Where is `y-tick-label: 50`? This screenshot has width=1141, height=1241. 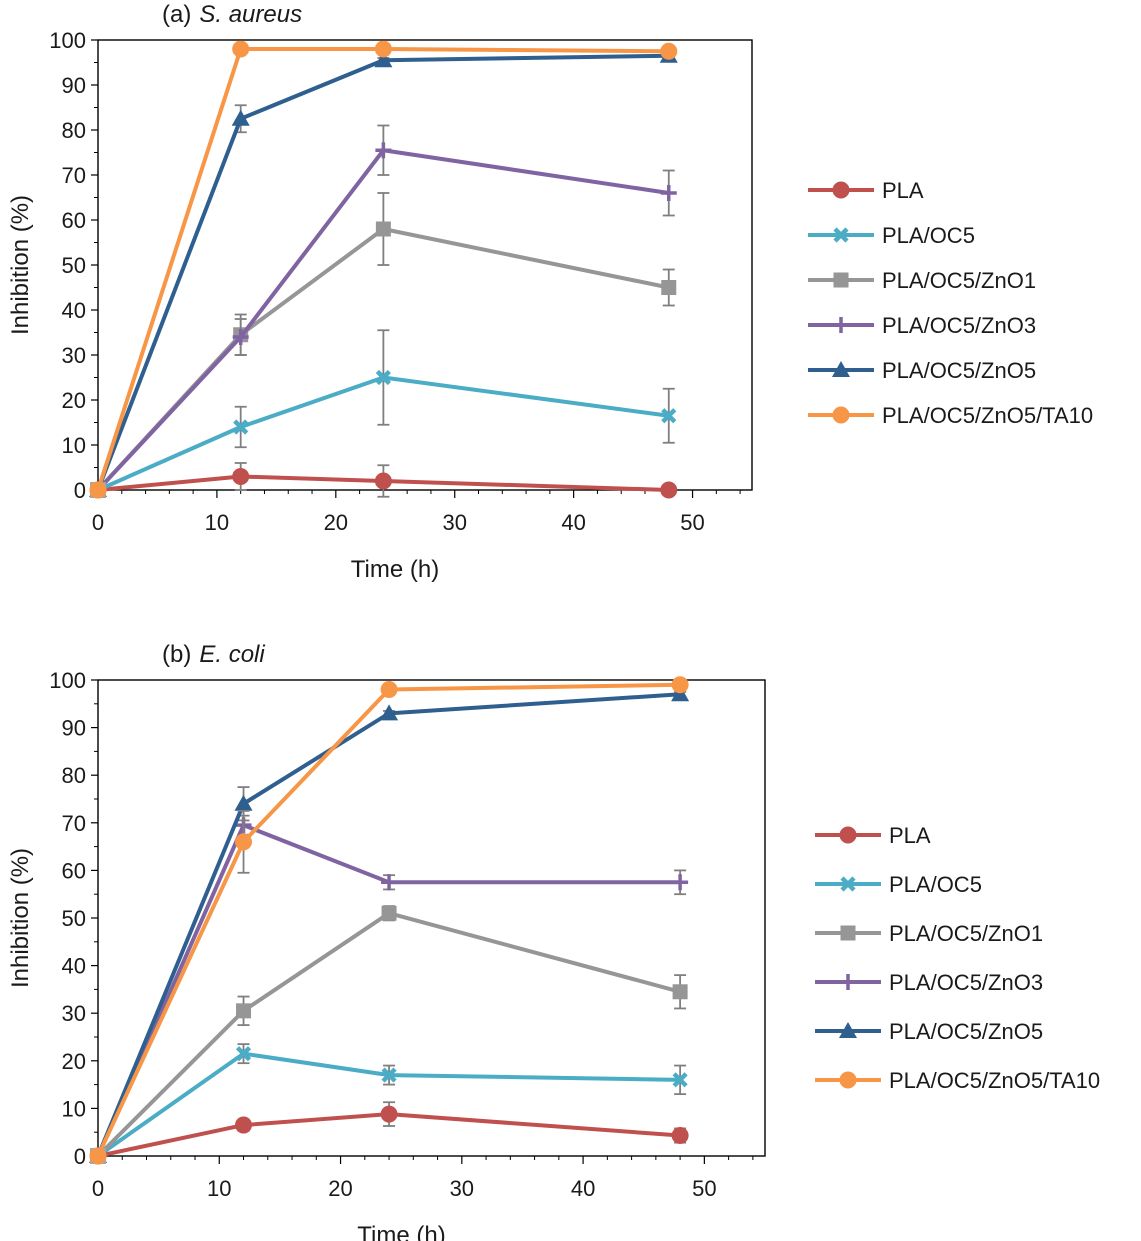
y-tick-label: 50 is located at coordinates (74, 265).